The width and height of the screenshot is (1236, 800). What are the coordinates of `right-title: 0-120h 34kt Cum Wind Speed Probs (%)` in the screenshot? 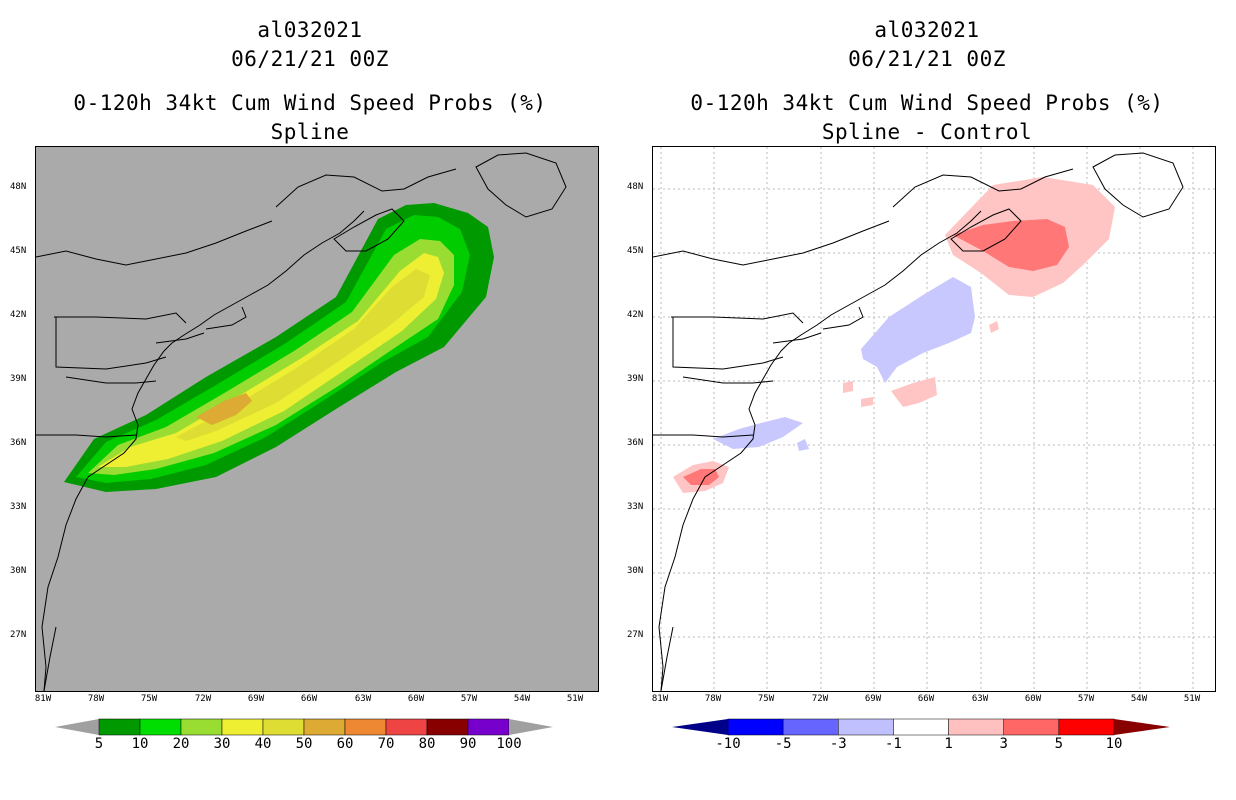 It's located at (927, 103).